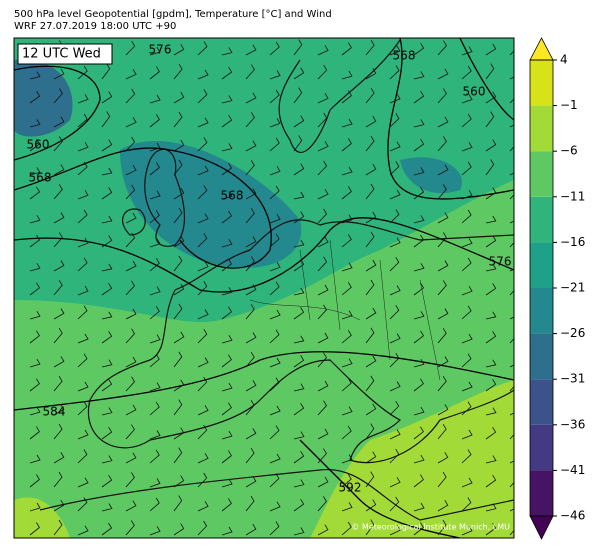  I want to click on contour-label: 568, so click(404, 56).